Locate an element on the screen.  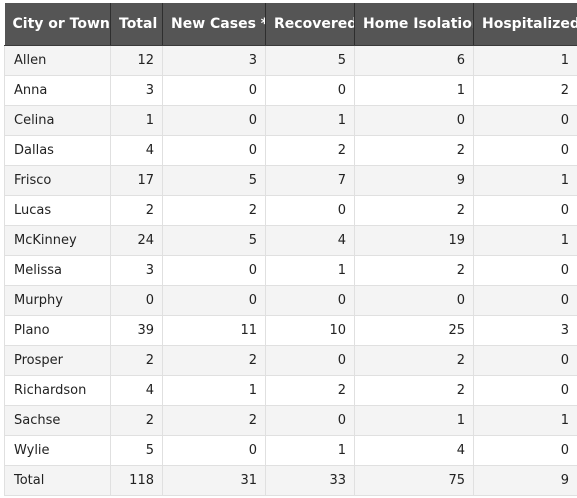
cell-city: Lucas is located at coordinates (57, 210).